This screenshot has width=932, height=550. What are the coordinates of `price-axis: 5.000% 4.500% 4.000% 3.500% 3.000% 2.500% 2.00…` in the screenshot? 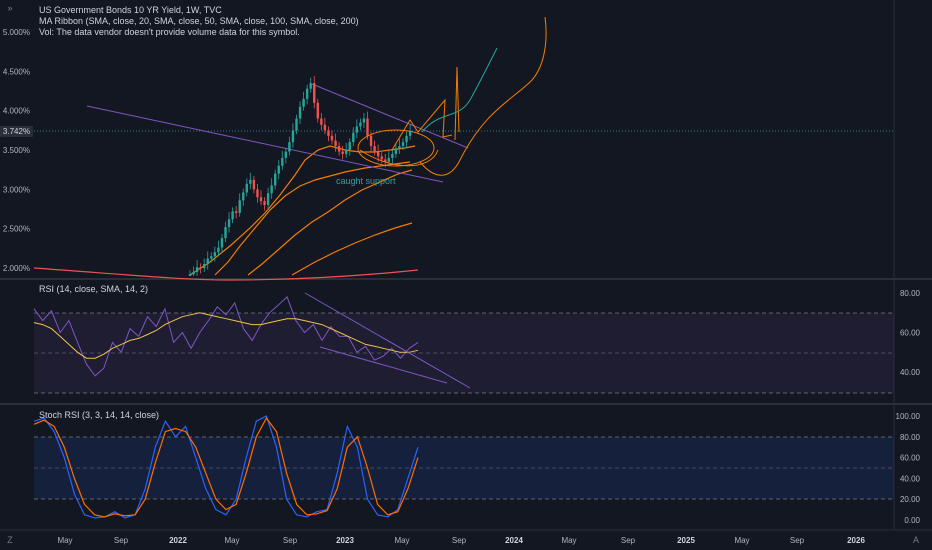 It's located at (16, 150).